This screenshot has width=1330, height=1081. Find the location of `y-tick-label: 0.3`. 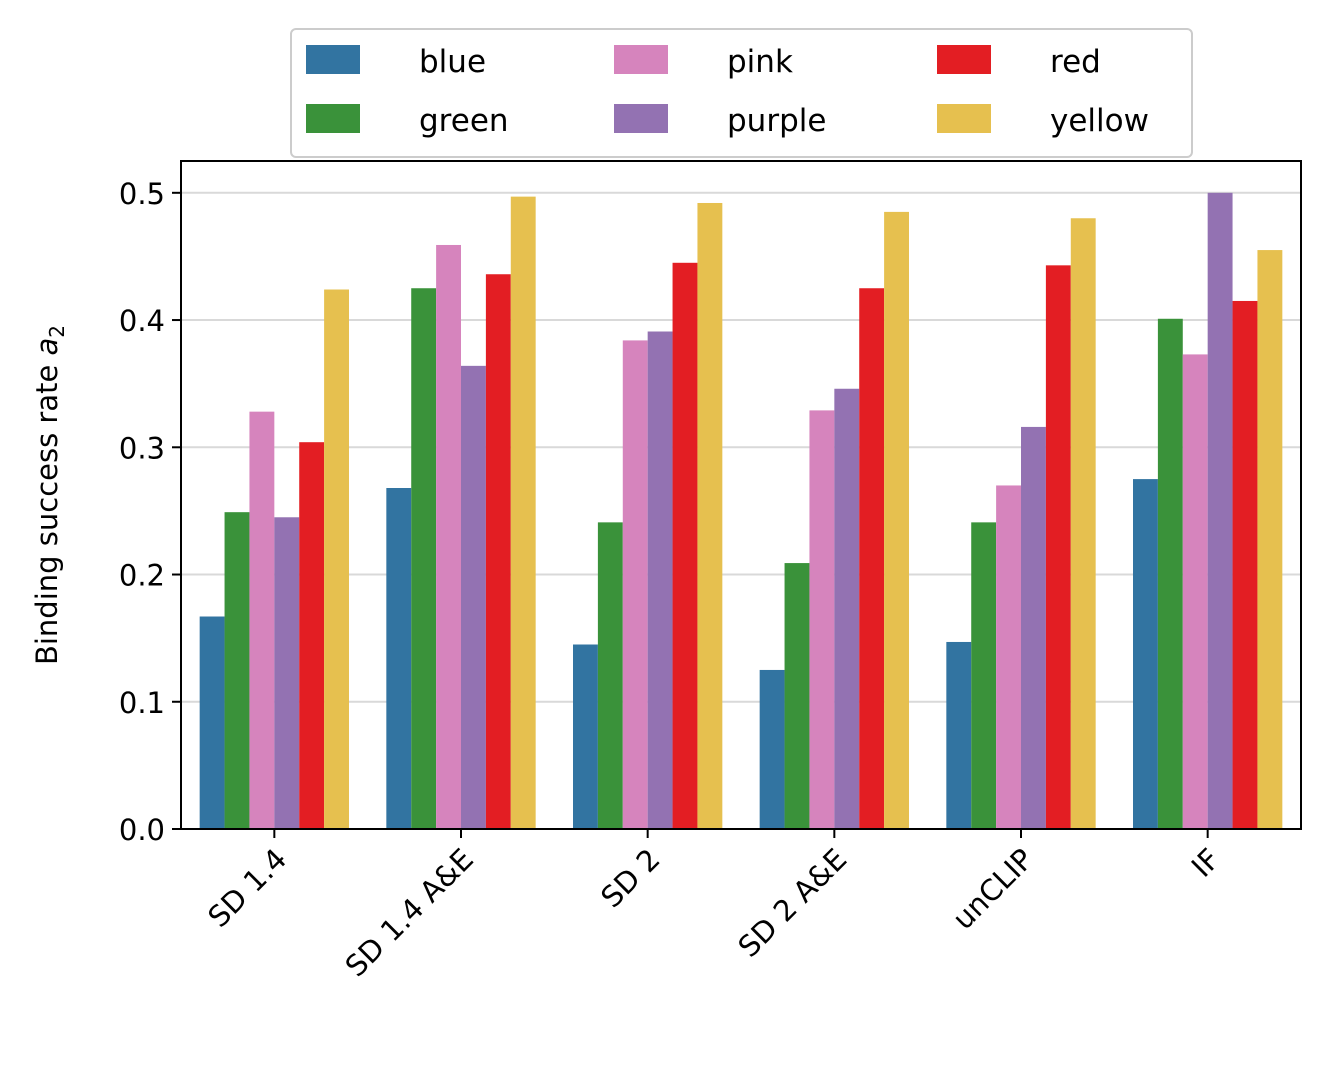

y-tick-label: 0.3 is located at coordinates (142, 448).